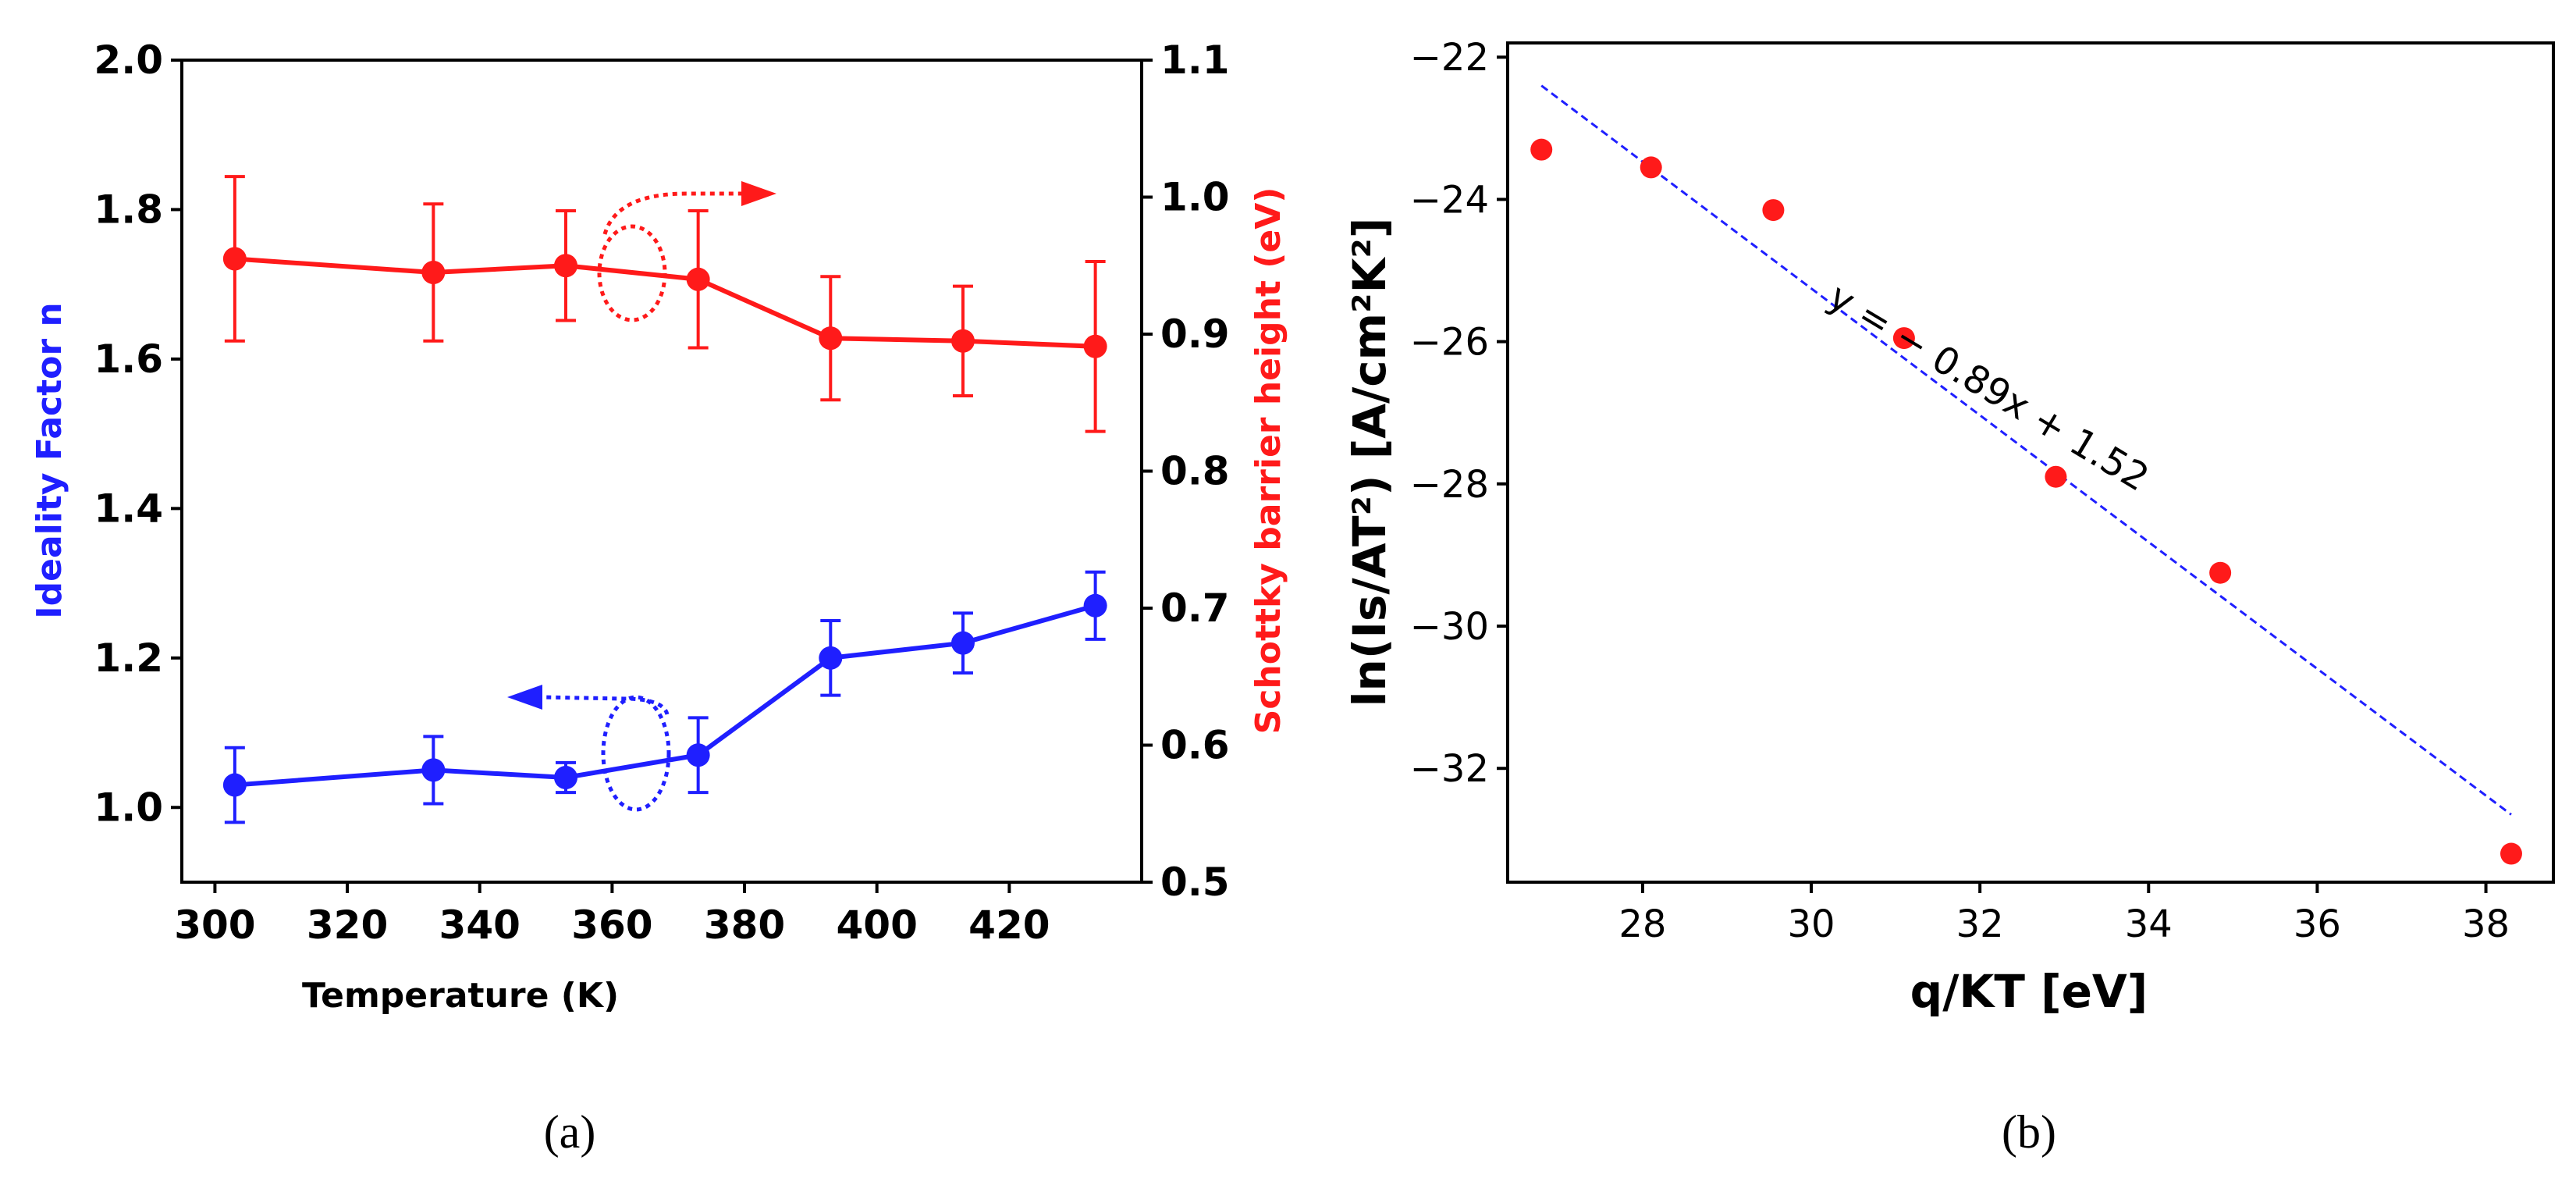  I want to click on x-tick-label: 400, so click(877, 925).